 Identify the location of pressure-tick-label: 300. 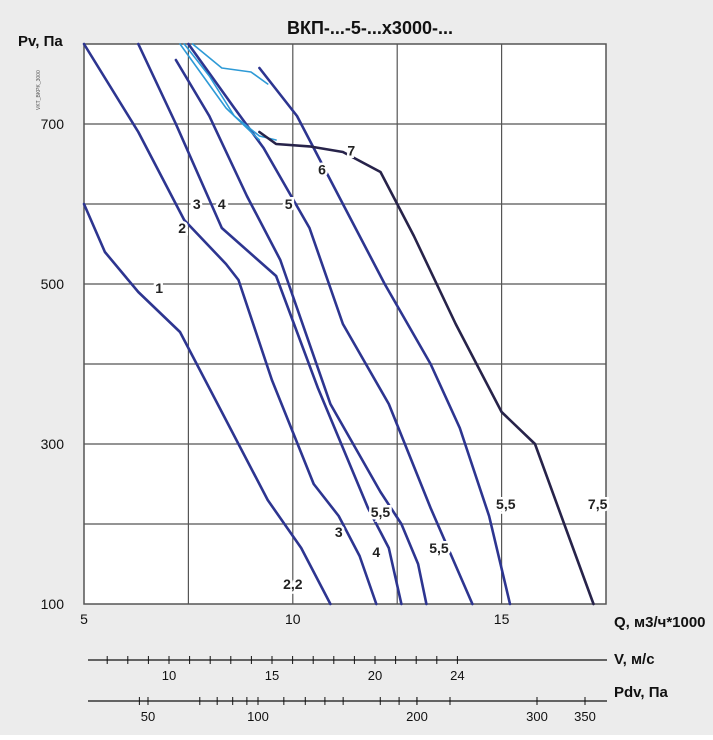
(537, 716).